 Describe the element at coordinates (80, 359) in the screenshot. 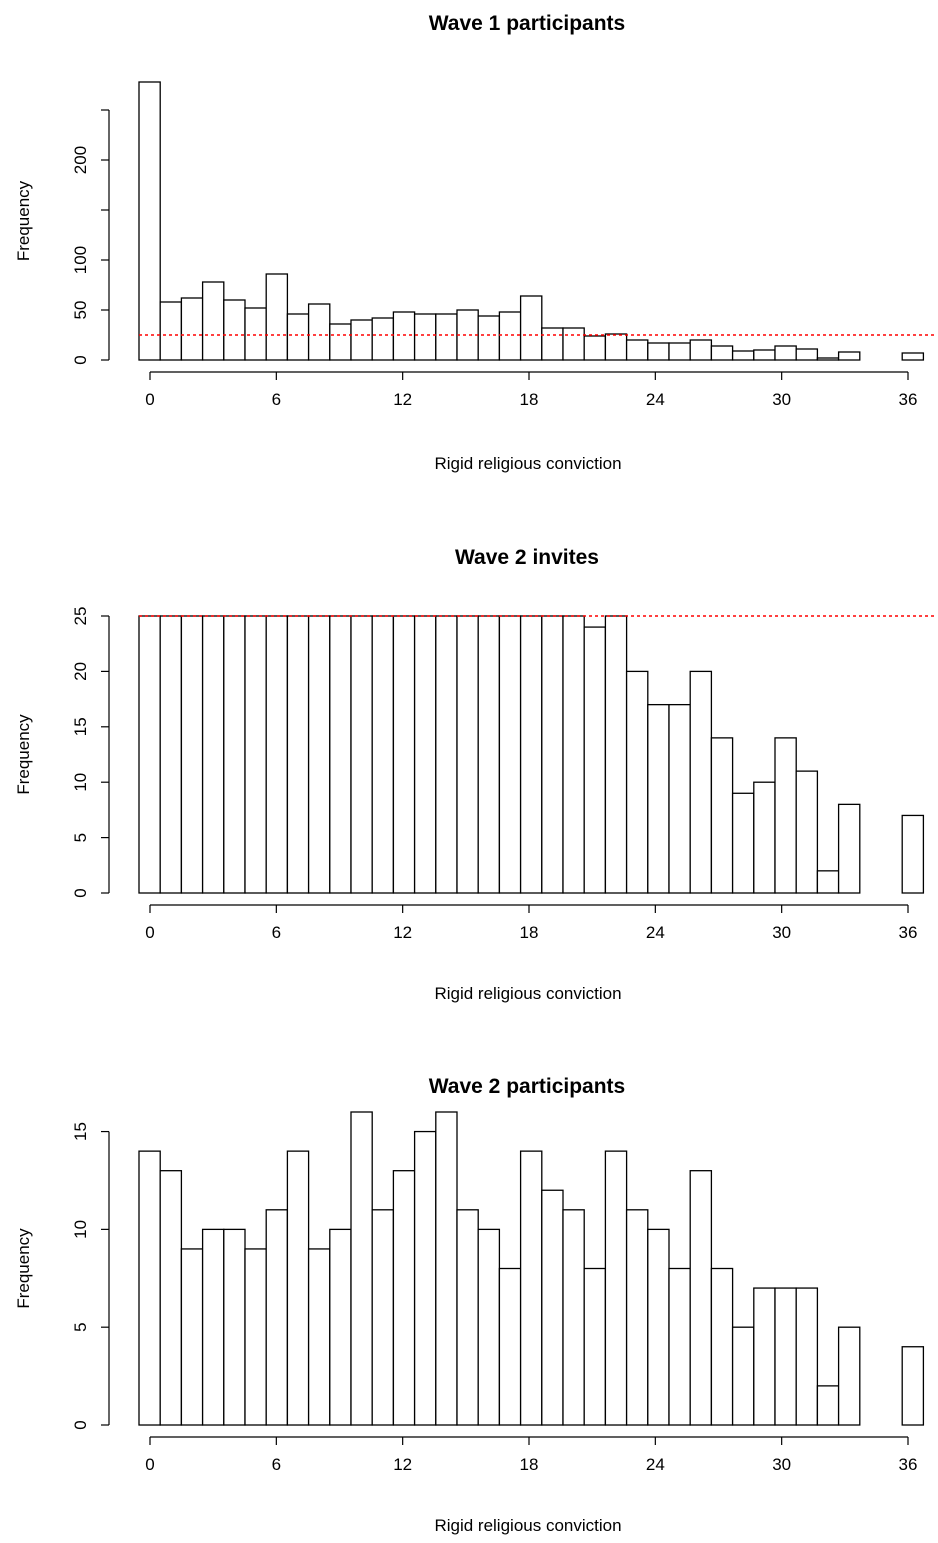

I see `y-tick-label: 0` at that location.